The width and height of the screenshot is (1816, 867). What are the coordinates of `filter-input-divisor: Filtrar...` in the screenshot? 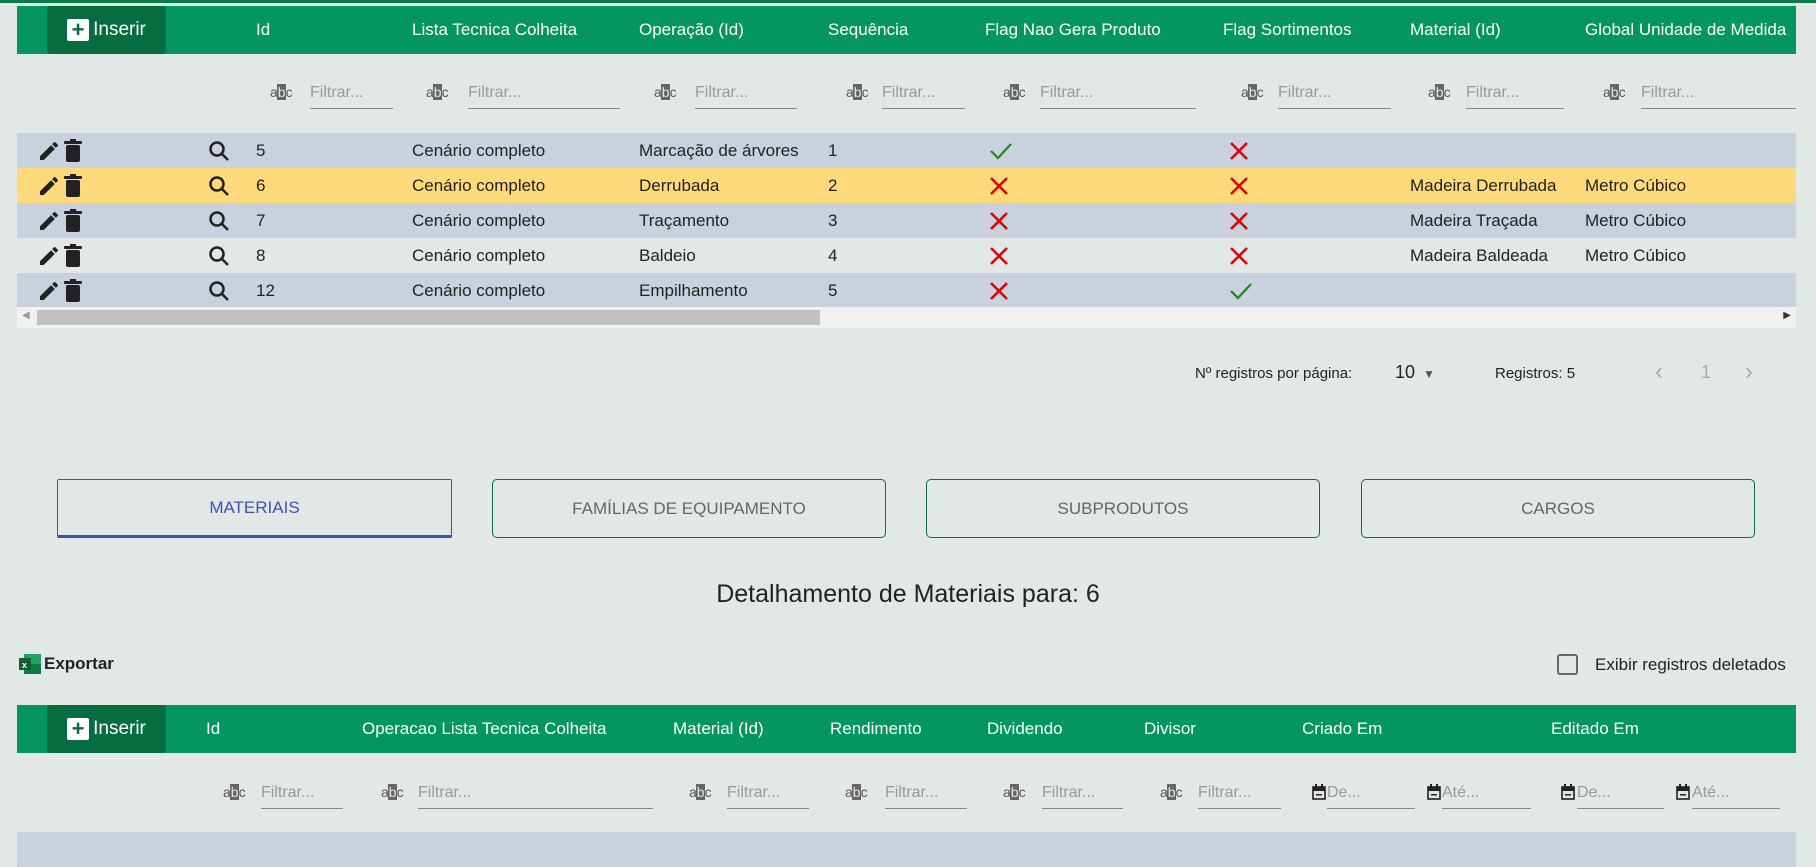 It's located at (1239, 794).